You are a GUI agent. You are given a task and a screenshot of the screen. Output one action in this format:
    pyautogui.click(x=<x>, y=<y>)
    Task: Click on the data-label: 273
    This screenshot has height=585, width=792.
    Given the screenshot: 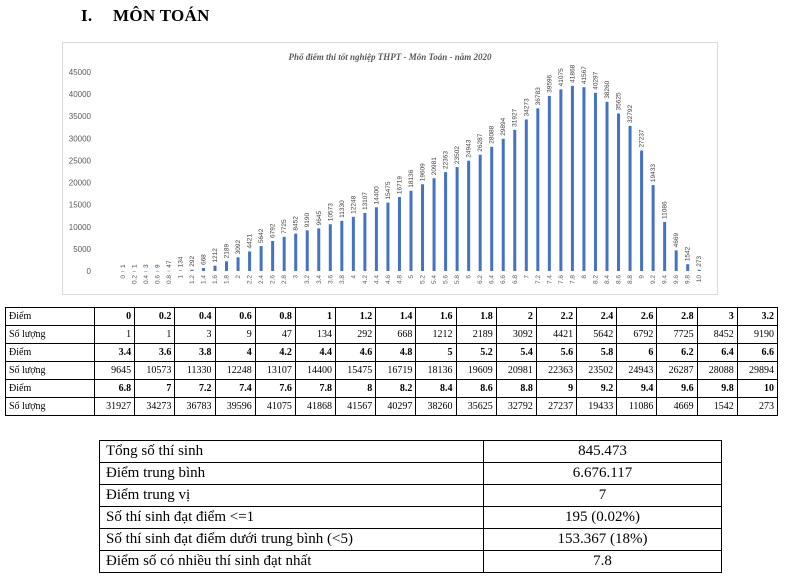 What is the action you would take?
    pyautogui.click(x=699, y=261)
    